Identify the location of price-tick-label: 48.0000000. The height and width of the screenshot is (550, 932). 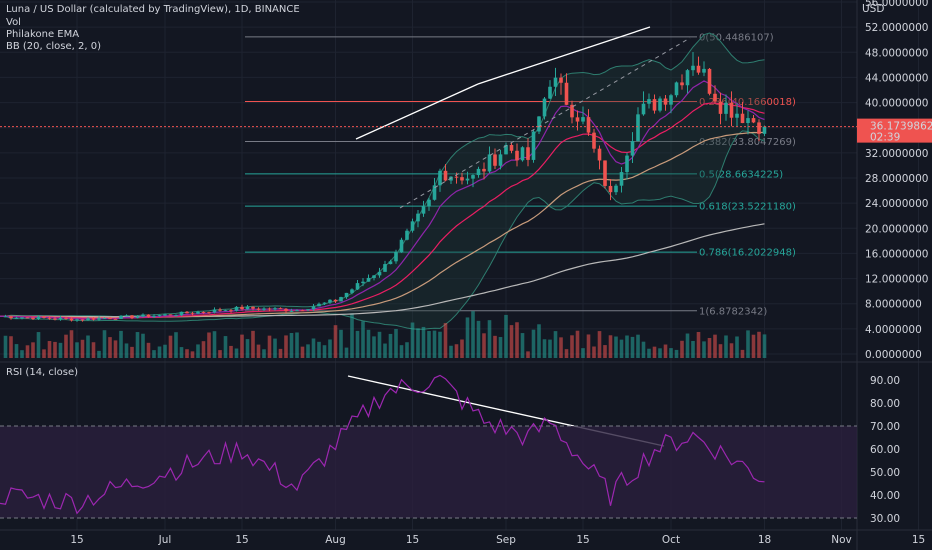
(896, 53).